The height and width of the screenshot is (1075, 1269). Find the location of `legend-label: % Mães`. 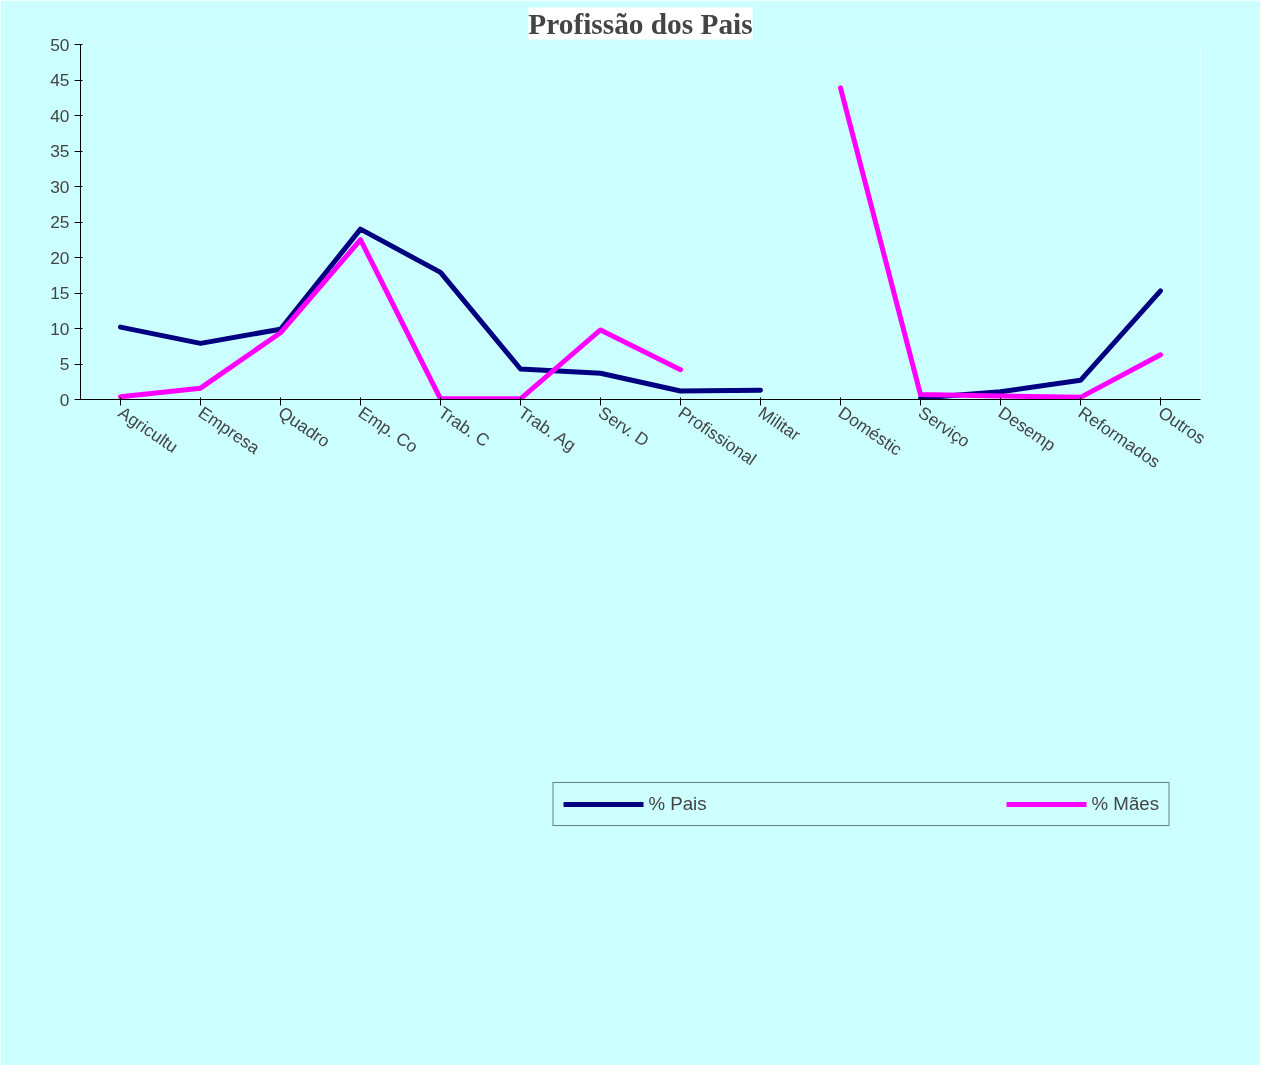

legend-label: % Mães is located at coordinates (1125, 804).